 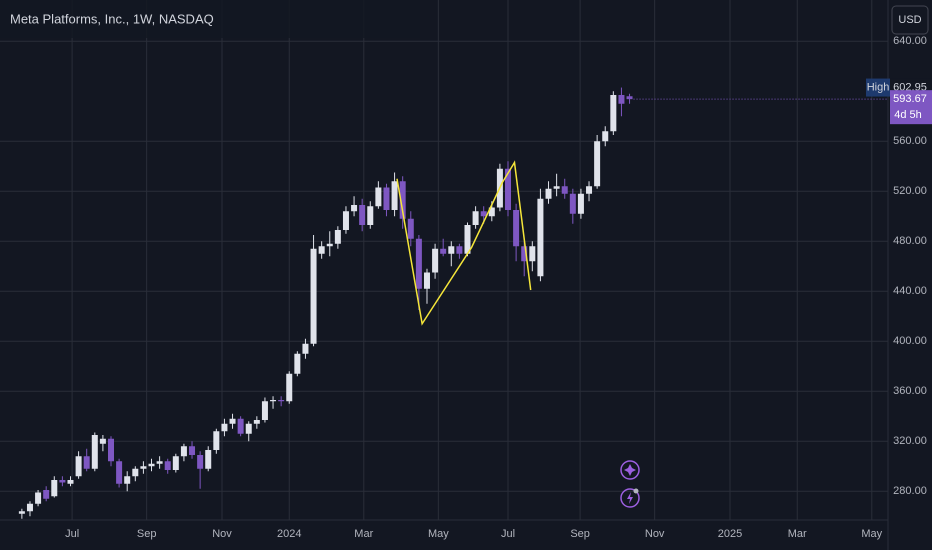 What do you see at coordinates (910, 241) in the screenshot?
I see `y-tick-label: 480.00` at bounding box center [910, 241].